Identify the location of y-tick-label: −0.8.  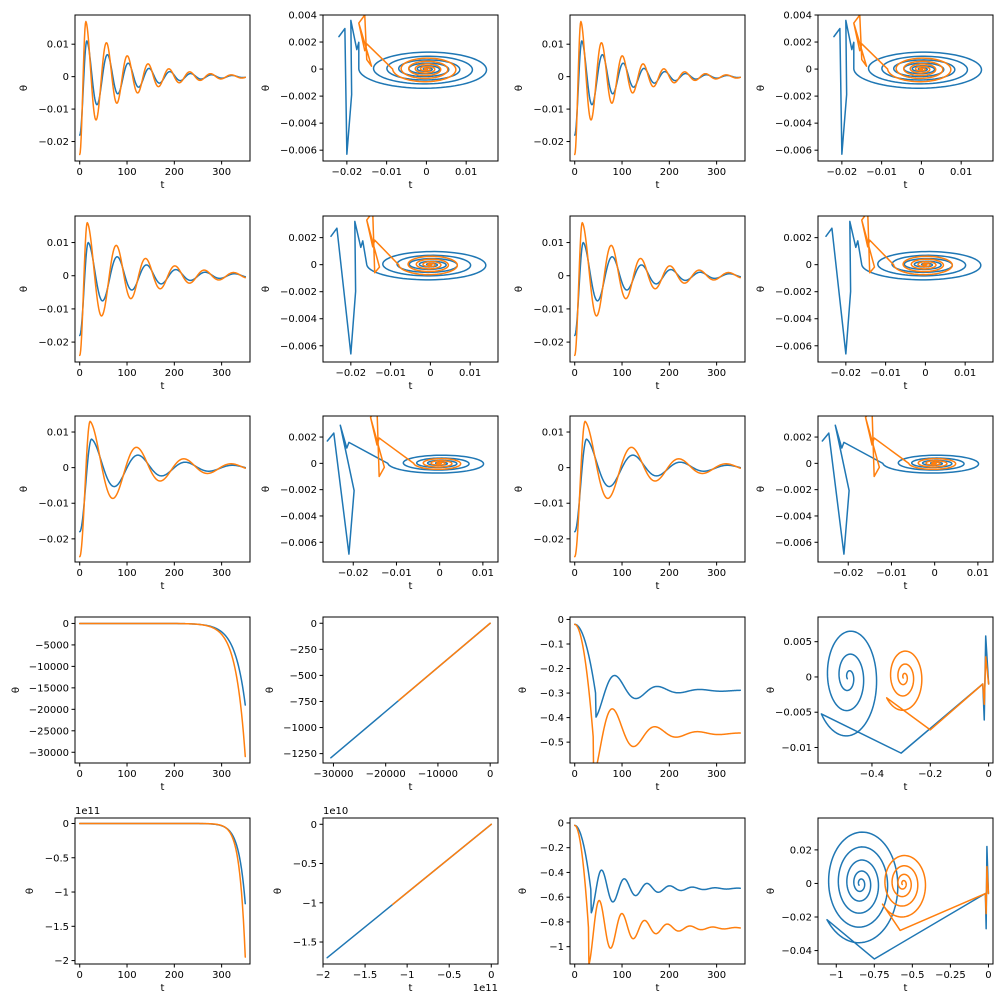
(552, 922).